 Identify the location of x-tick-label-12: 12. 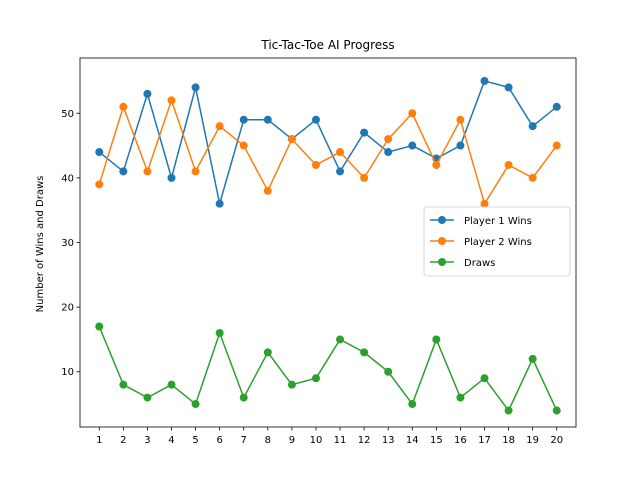
(364, 440).